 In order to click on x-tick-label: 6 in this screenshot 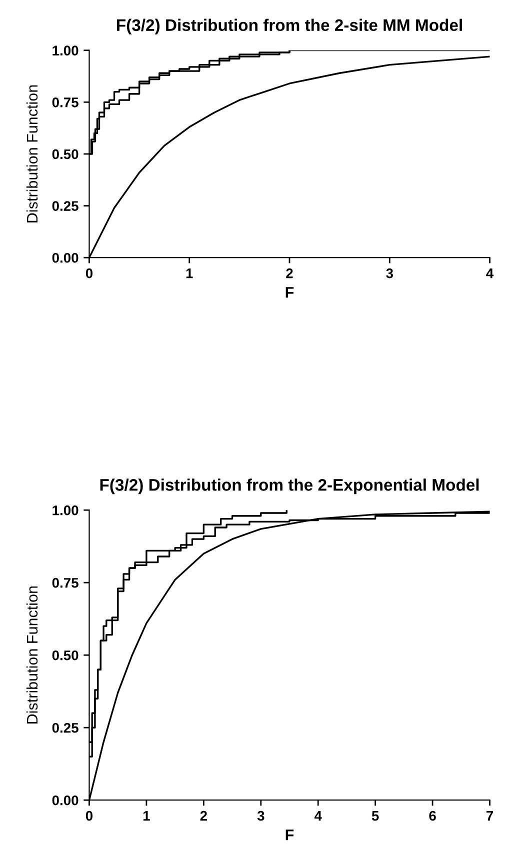, I will do `click(432, 815)`.